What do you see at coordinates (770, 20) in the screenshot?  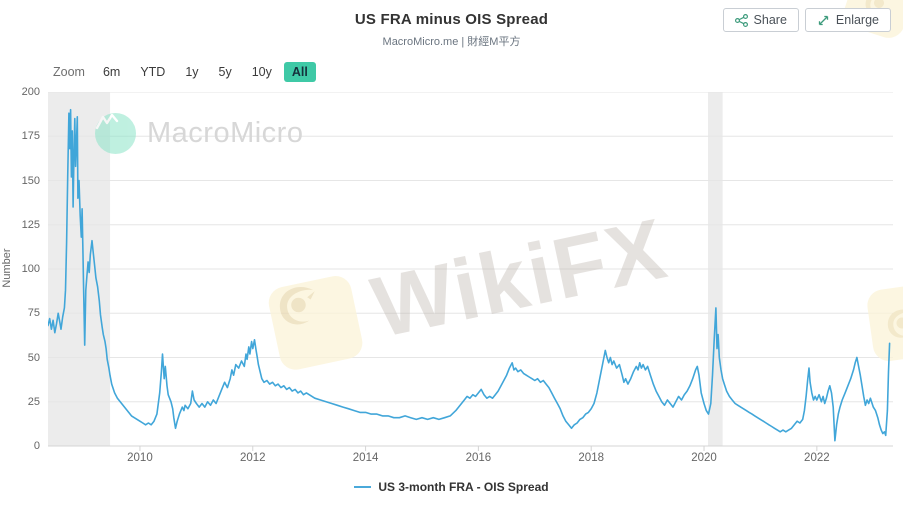 I see `share-button-label: Share` at bounding box center [770, 20].